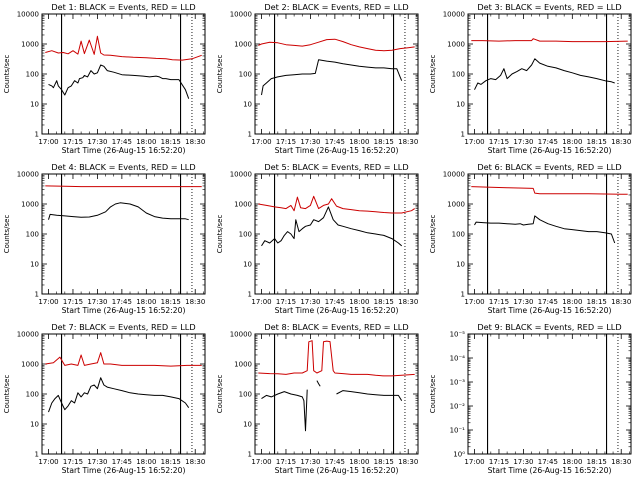 Image resolution: width=640 pixels, height=480 pixels. I want to click on panel-title: Det 5: BLACK = Events, RED = LLD, so click(336, 167).